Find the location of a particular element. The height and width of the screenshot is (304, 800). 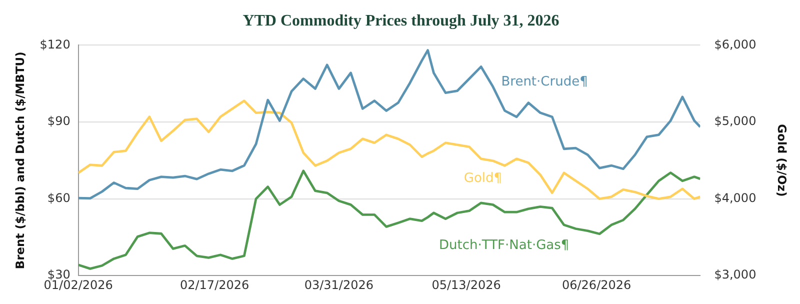

y-tick-label: $120 is located at coordinates (55, 44).